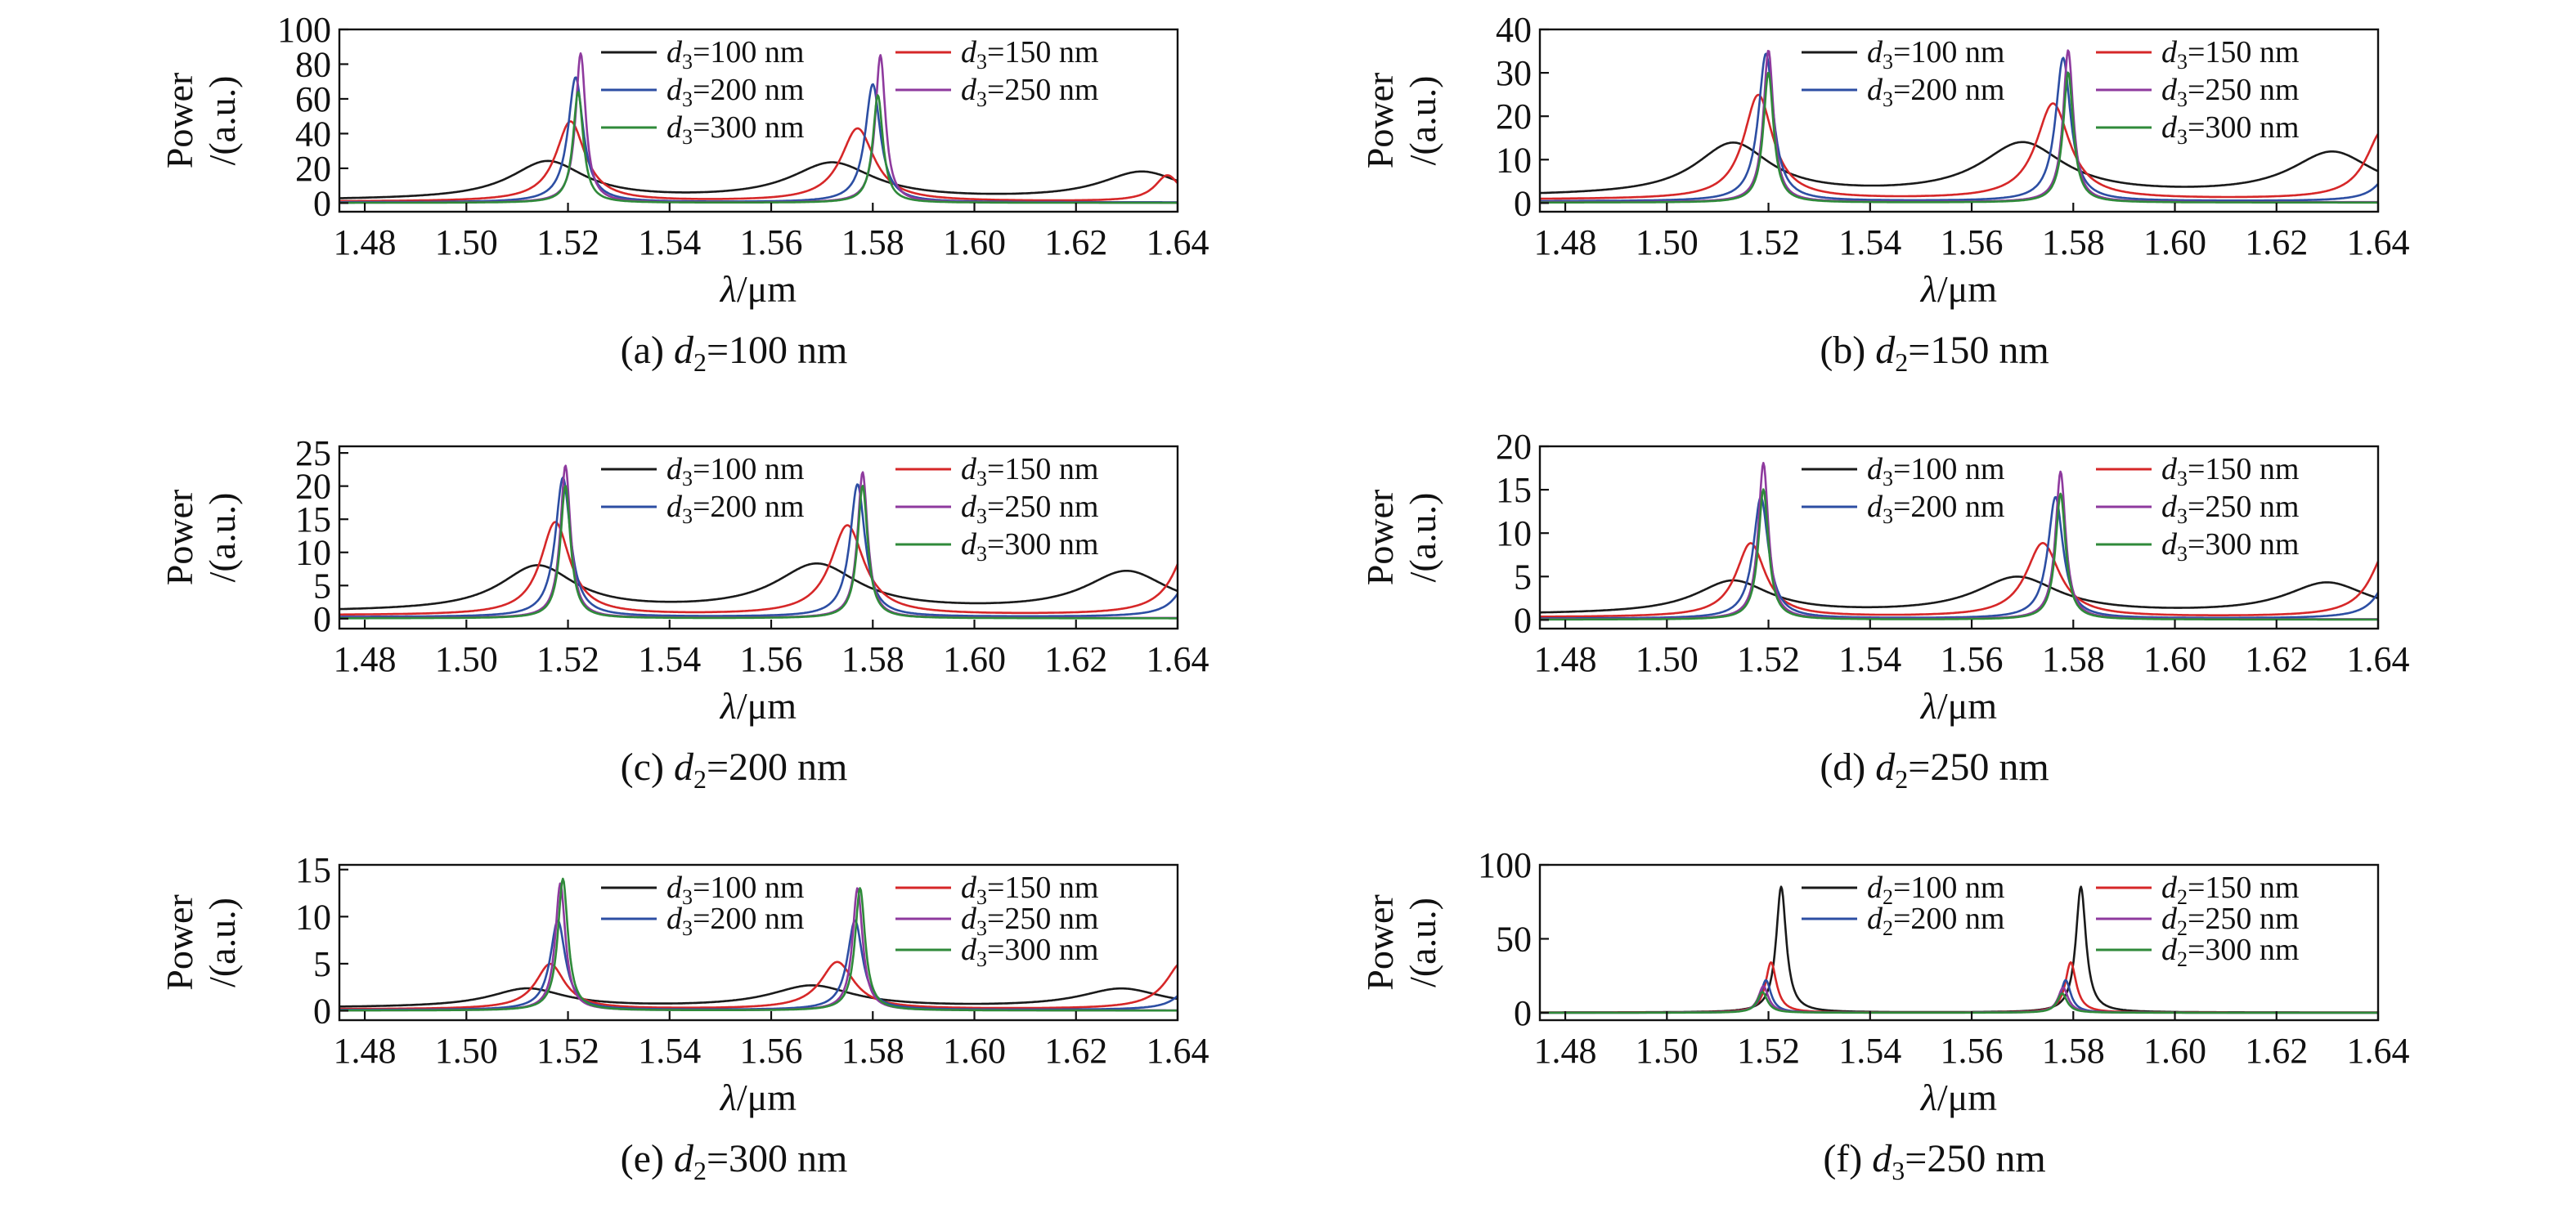 The height and width of the screenshot is (1209, 2576). I want to click on y-tick-label: 100, so click(304, 30).